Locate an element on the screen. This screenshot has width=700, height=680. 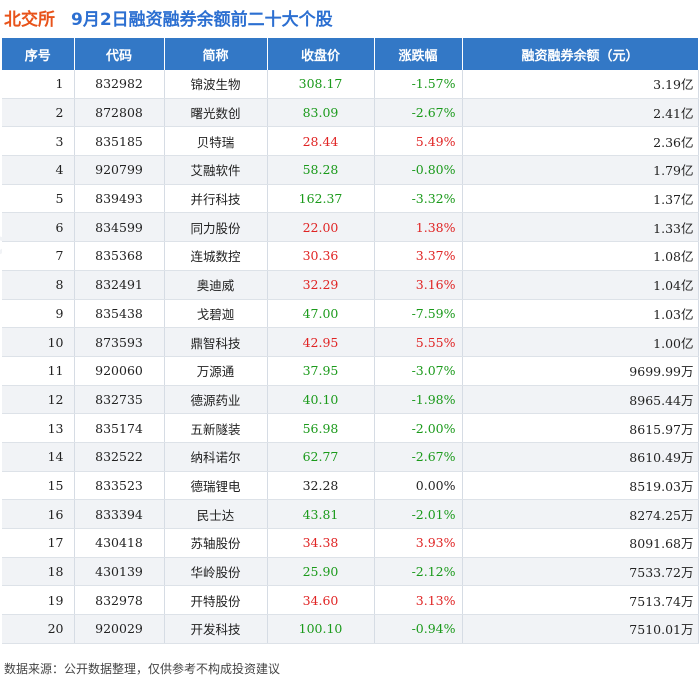
table-row: 3 835185 贝特瑞 28.44 5.49% 2.36亿 is located at coordinates (350, 141).